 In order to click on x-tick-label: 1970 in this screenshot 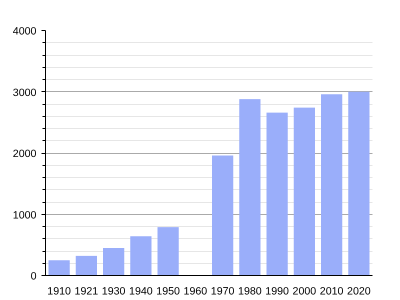, I will do `click(222, 292)`.